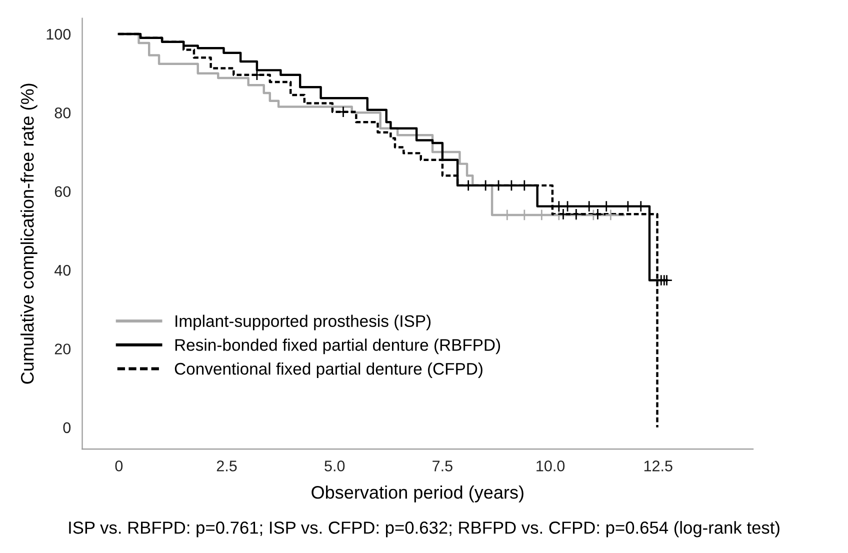  Describe the element at coordinates (29, 234) in the screenshot. I see `y-axis-title: Cumulative complication-free rate (%)` at that location.